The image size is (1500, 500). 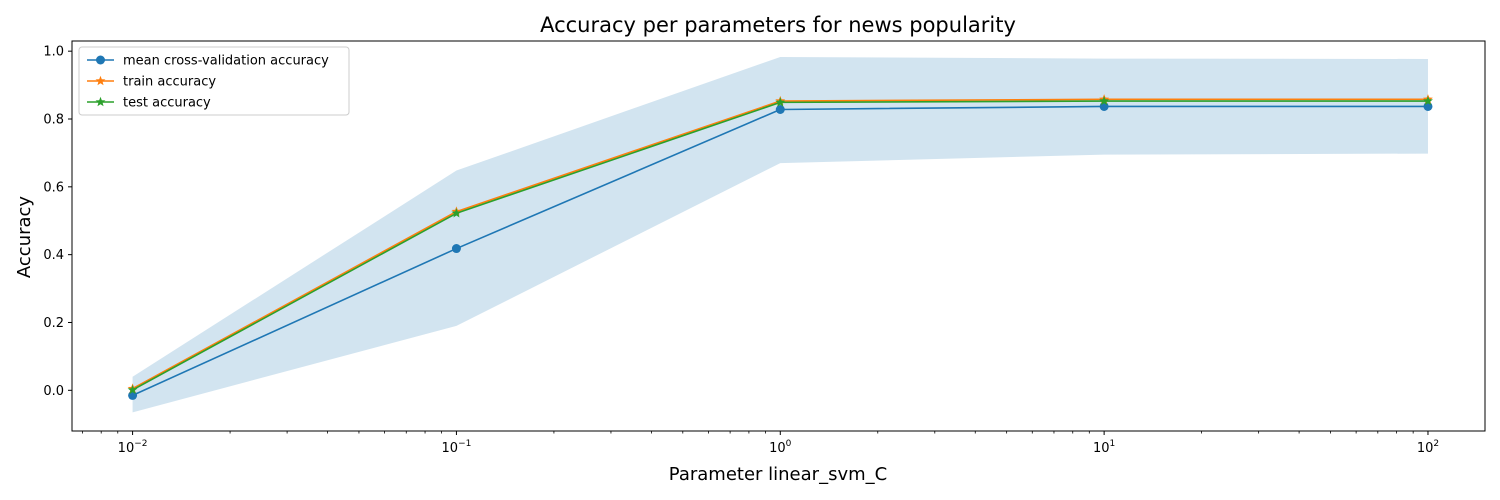 I want to click on y-tick-label-3: 0.6, so click(x=53, y=187).